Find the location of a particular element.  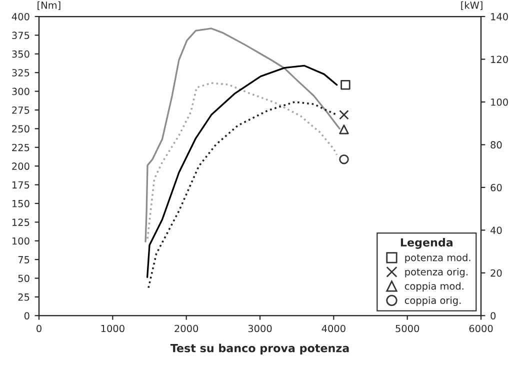

legend-title: Legenda is located at coordinates (426, 243).